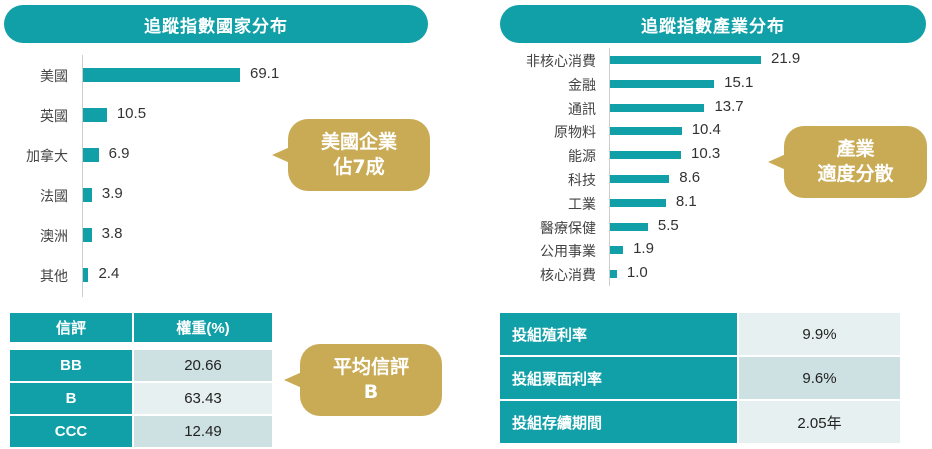  Describe the element at coordinates (82, 176) in the screenshot. I see `country-axis` at that location.